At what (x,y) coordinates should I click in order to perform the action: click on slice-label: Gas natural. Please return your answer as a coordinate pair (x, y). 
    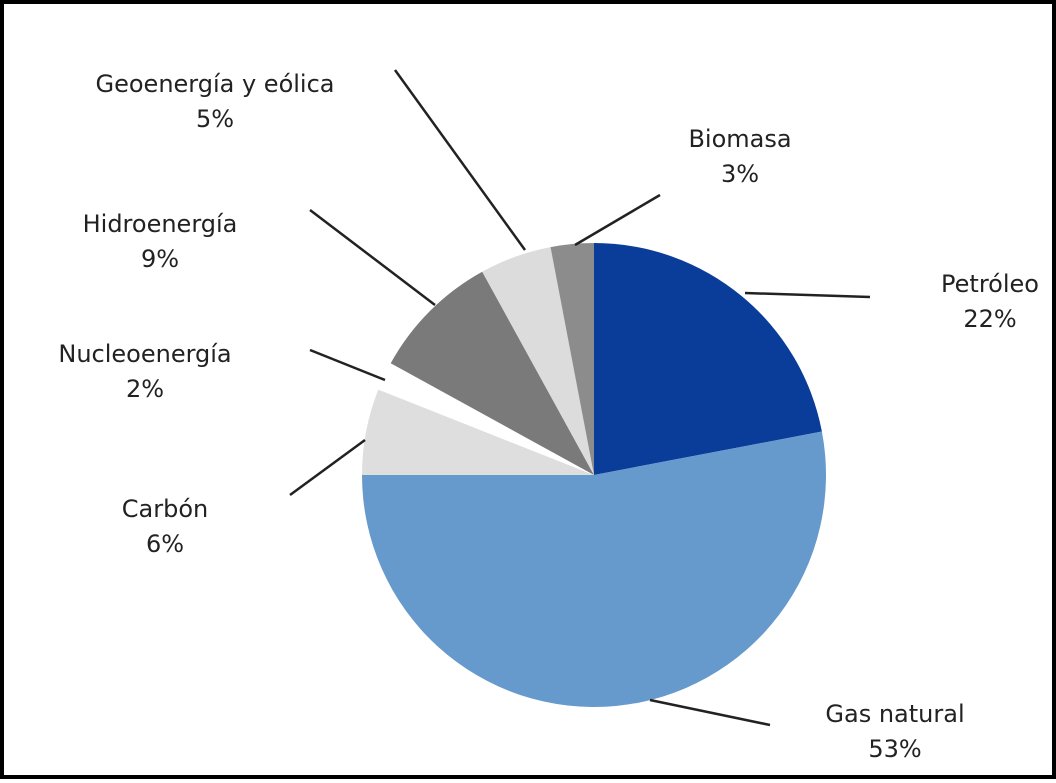
    Looking at the image, I should click on (894, 714).